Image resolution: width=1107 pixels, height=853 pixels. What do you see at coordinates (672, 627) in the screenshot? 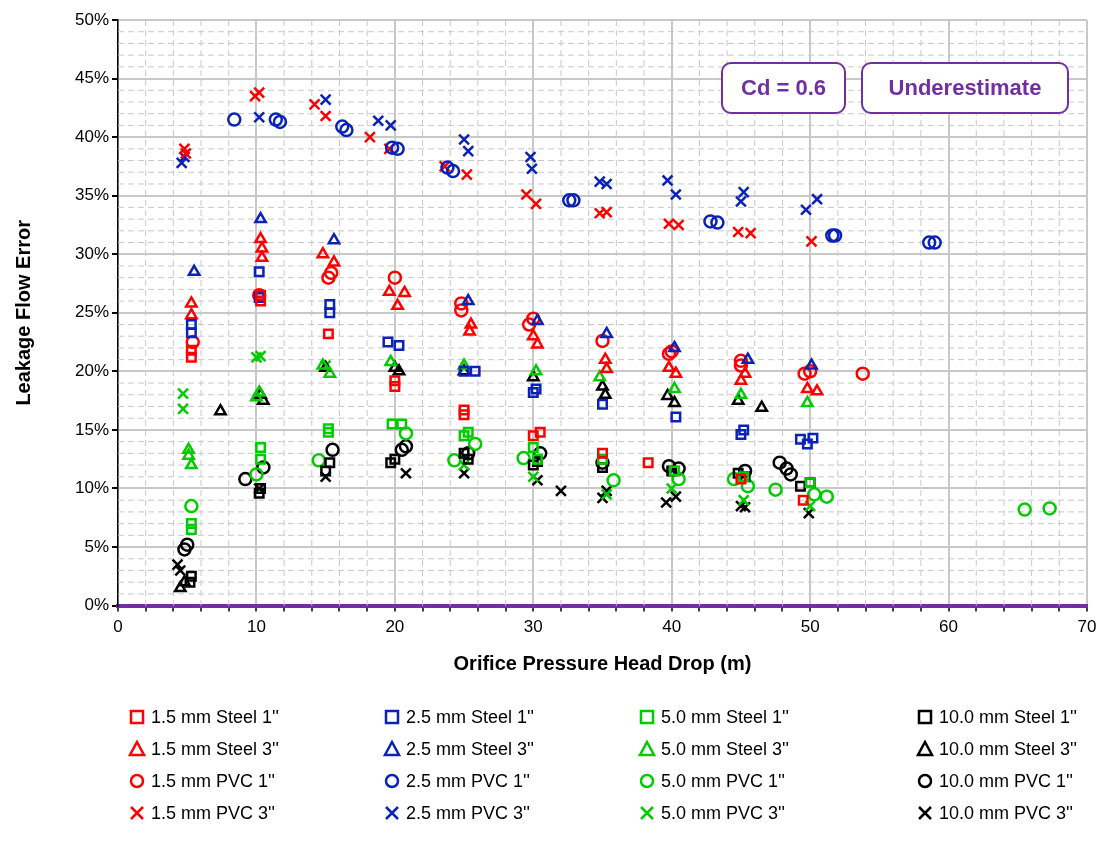
I see `x-tick-label: 40` at bounding box center [672, 627].